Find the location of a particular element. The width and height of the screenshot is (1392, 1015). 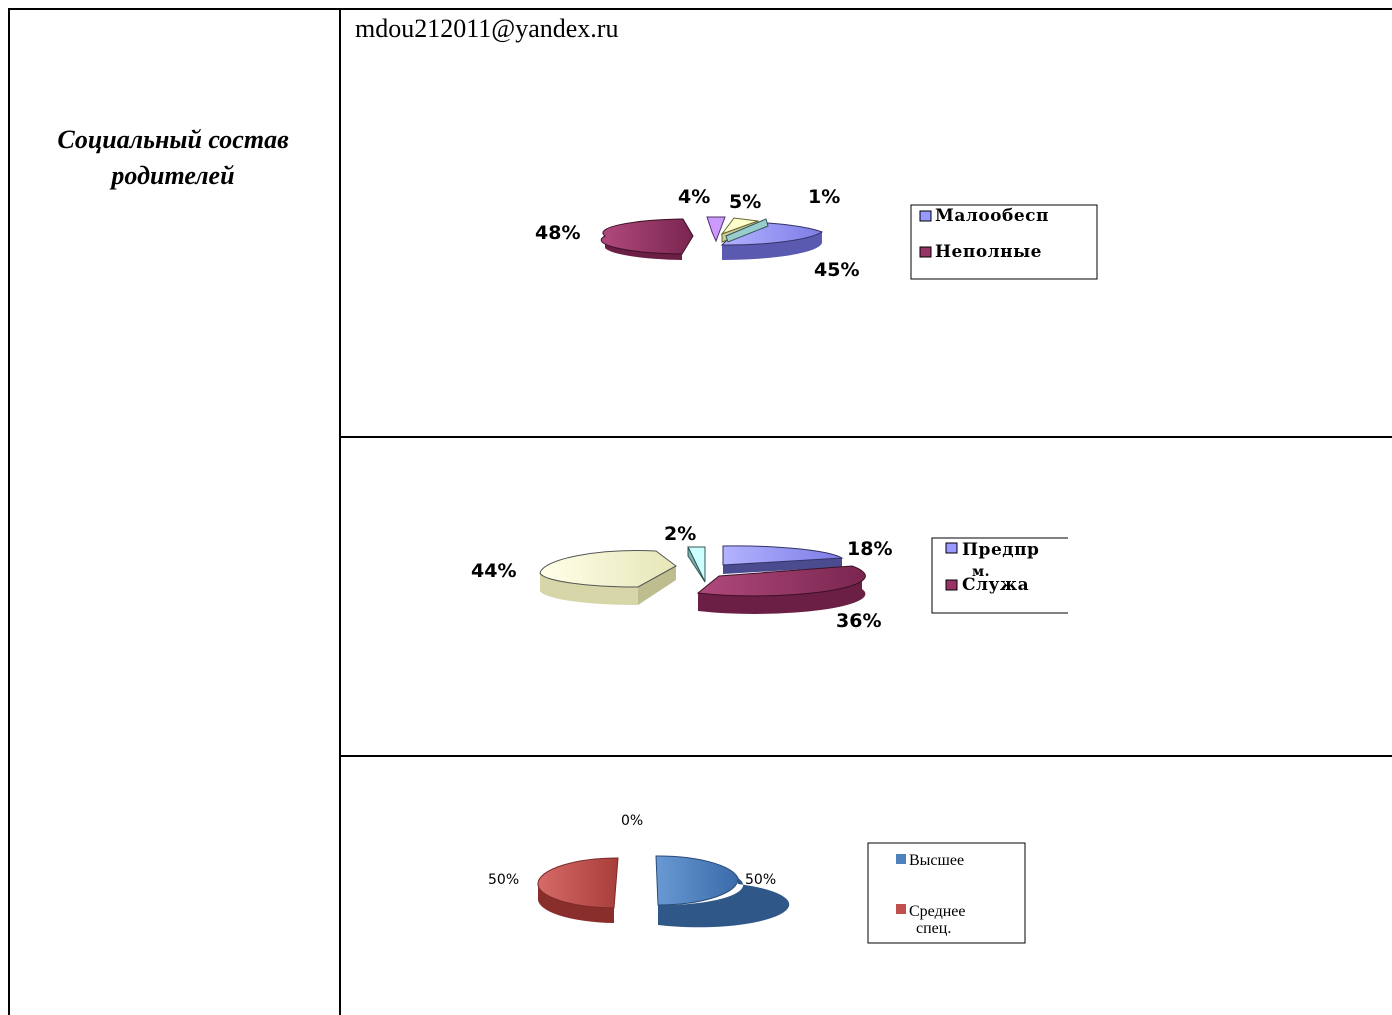

pie-chart-1: 48% 4% 5% 1% 45% Малообесп Неполные is located at coordinates (816, 233).